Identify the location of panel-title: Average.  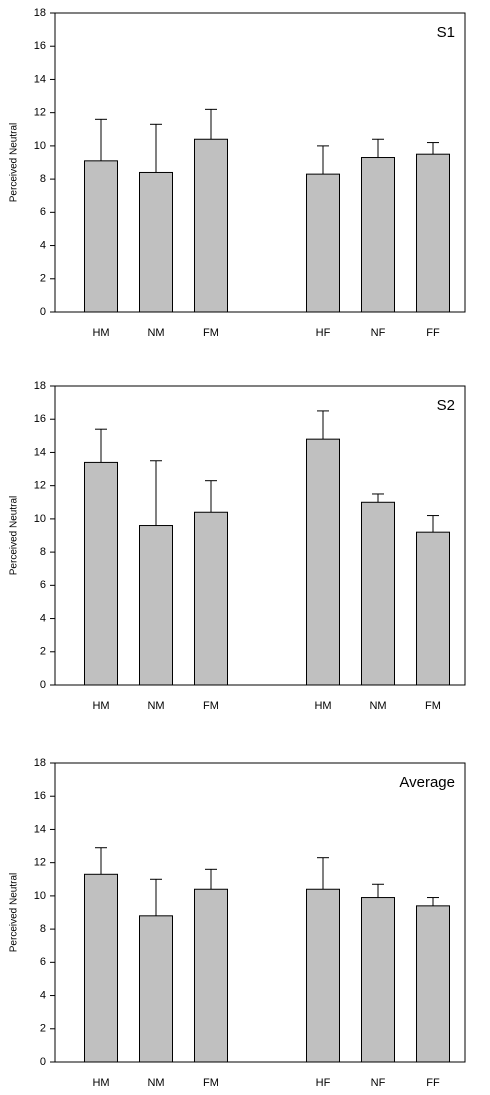
(427, 782).